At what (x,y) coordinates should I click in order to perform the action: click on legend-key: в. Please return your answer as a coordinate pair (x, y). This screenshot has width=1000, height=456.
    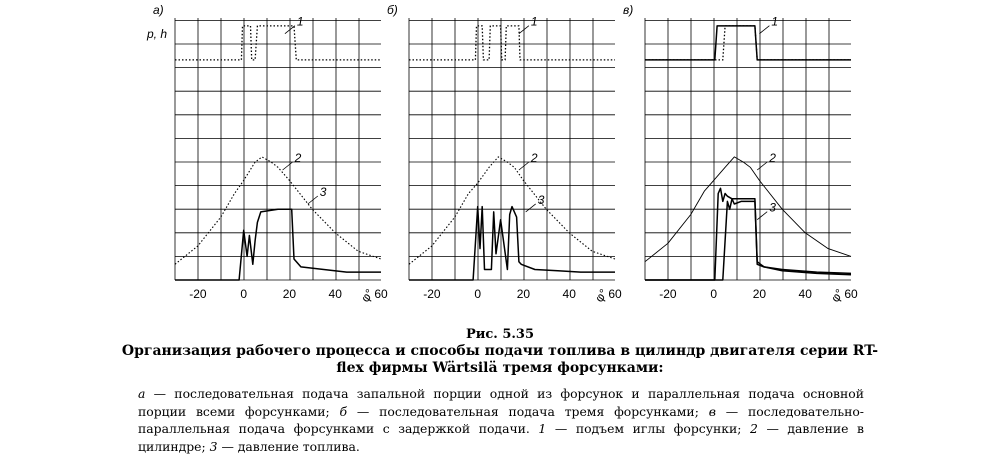
    Looking at the image, I should click on (712, 411).